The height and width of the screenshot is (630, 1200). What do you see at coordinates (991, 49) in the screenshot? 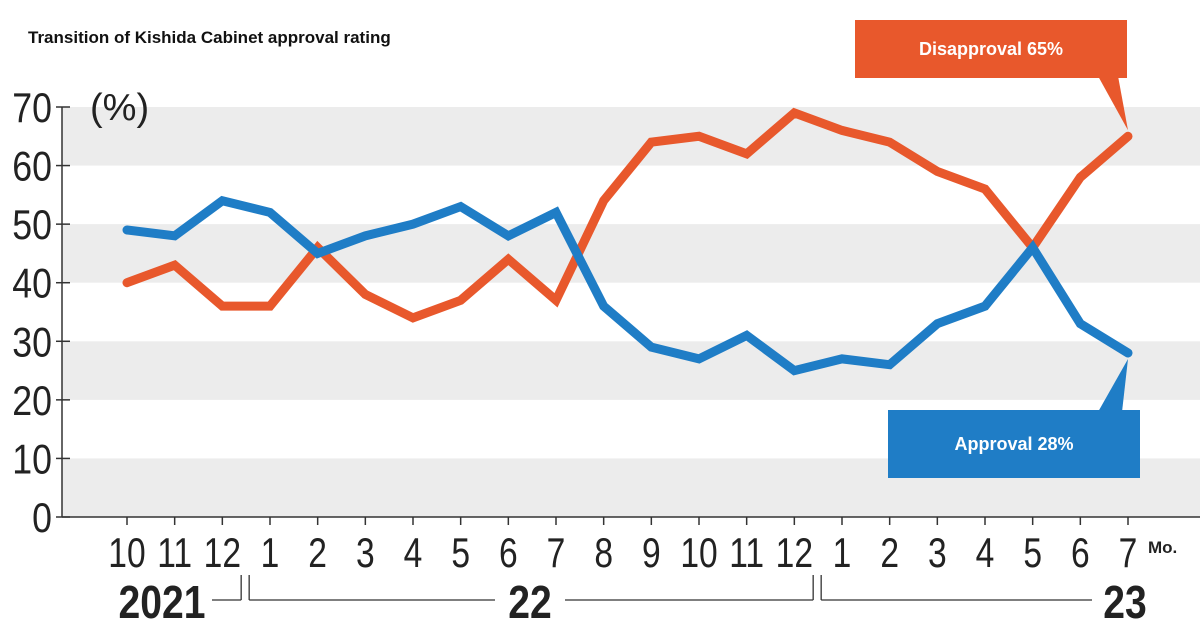
I see `disapproval-callout: Disapproval 65%` at bounding box center [991, 49].